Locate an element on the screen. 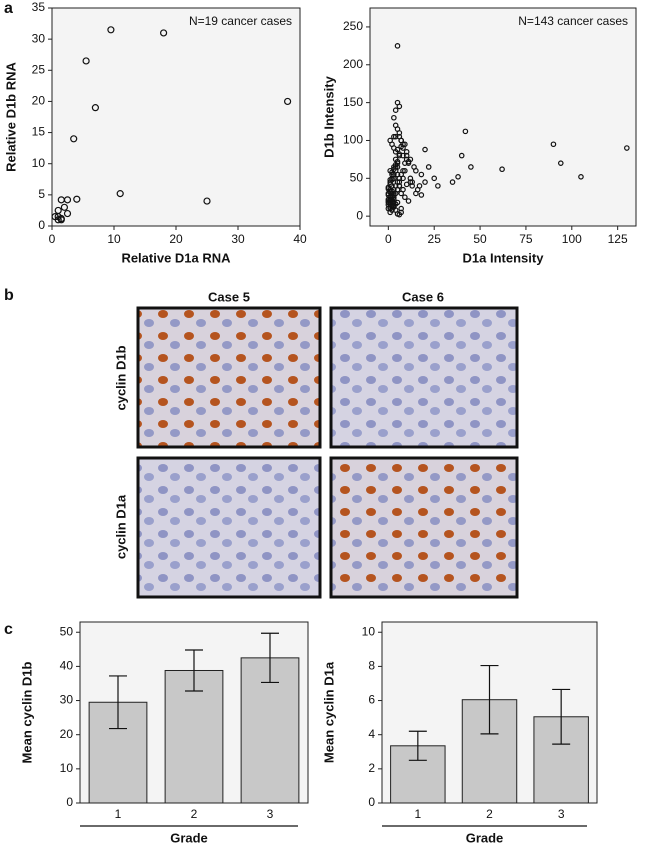  x-tick-label: 40 is located at coordinates (300, 239).